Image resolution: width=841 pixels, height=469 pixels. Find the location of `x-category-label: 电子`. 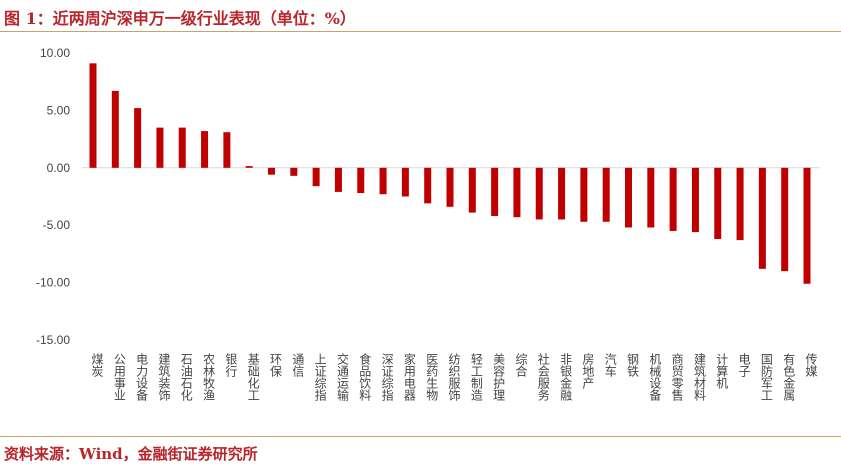

x-category-label: 电子 is located at coordinates (744, 365).